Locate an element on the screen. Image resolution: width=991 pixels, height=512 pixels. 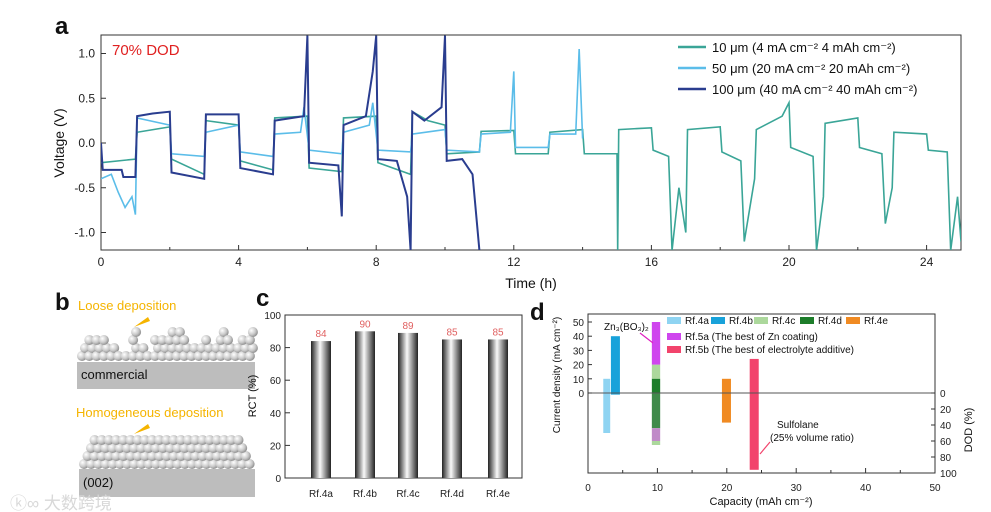
y2-tick-label-d: 0 is located at coordinates (943, 394).